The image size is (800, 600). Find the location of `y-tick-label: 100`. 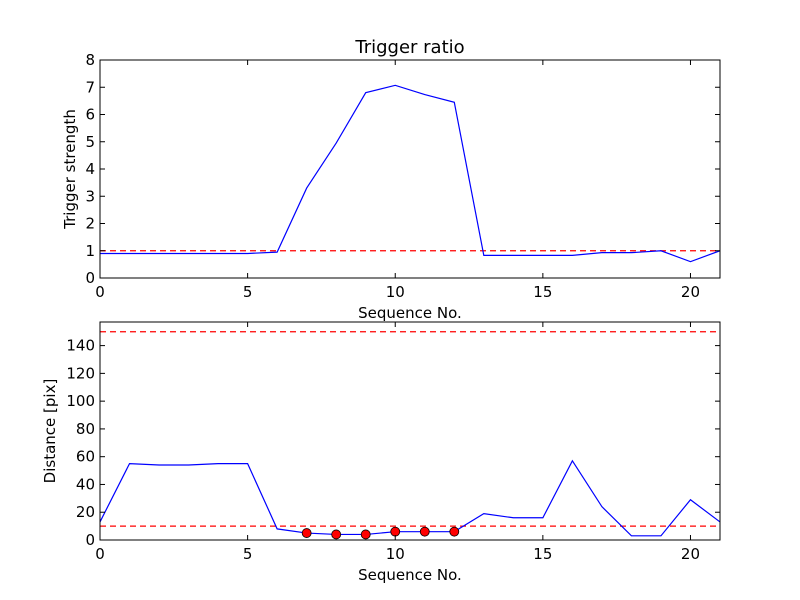

y-tick-label: 100 is located at coordinates (80, 401).